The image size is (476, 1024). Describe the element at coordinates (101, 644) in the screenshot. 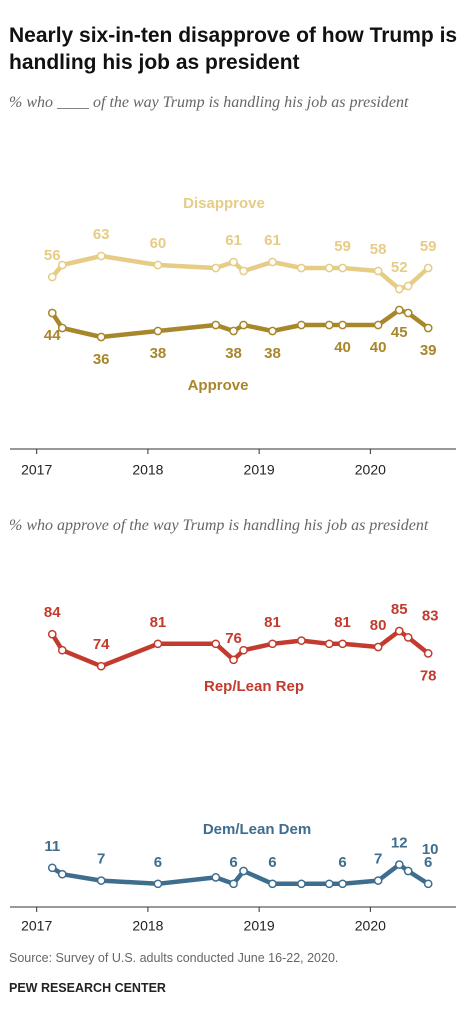

I see `data-label: 74` at that location.